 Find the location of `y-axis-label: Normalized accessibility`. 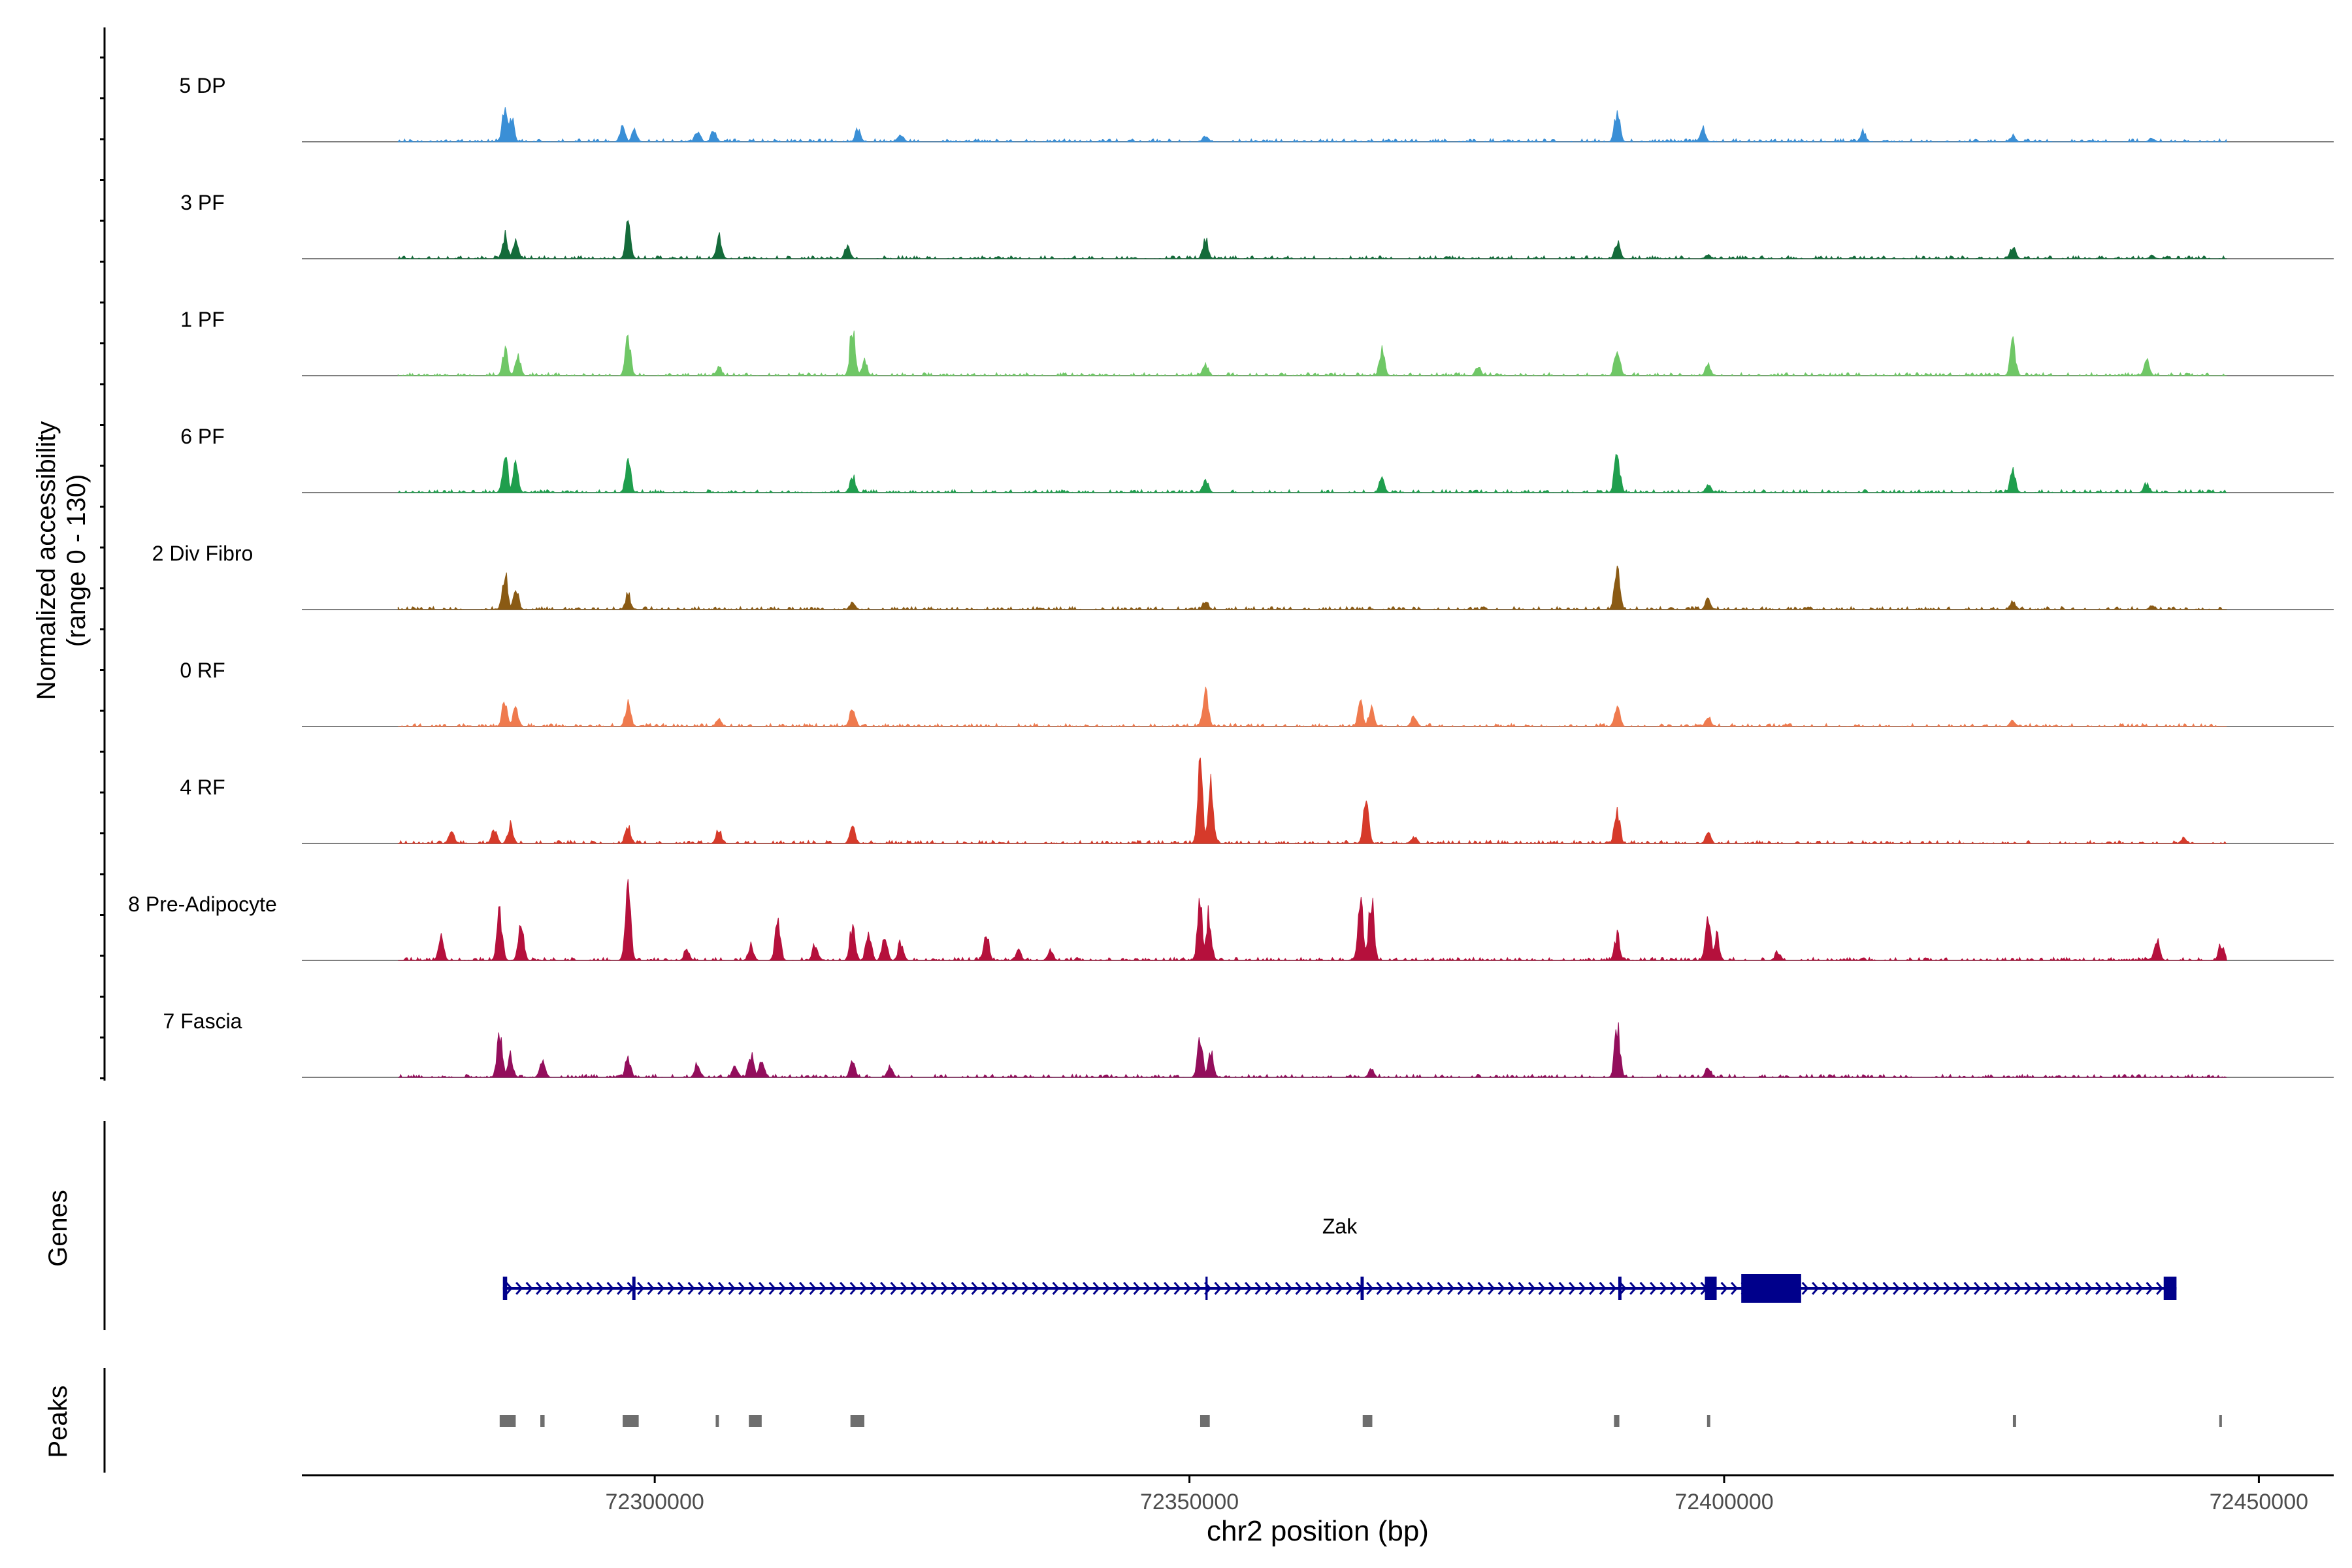

y-axis-label: Normalized accessibility is located at coordinates (46, 560).